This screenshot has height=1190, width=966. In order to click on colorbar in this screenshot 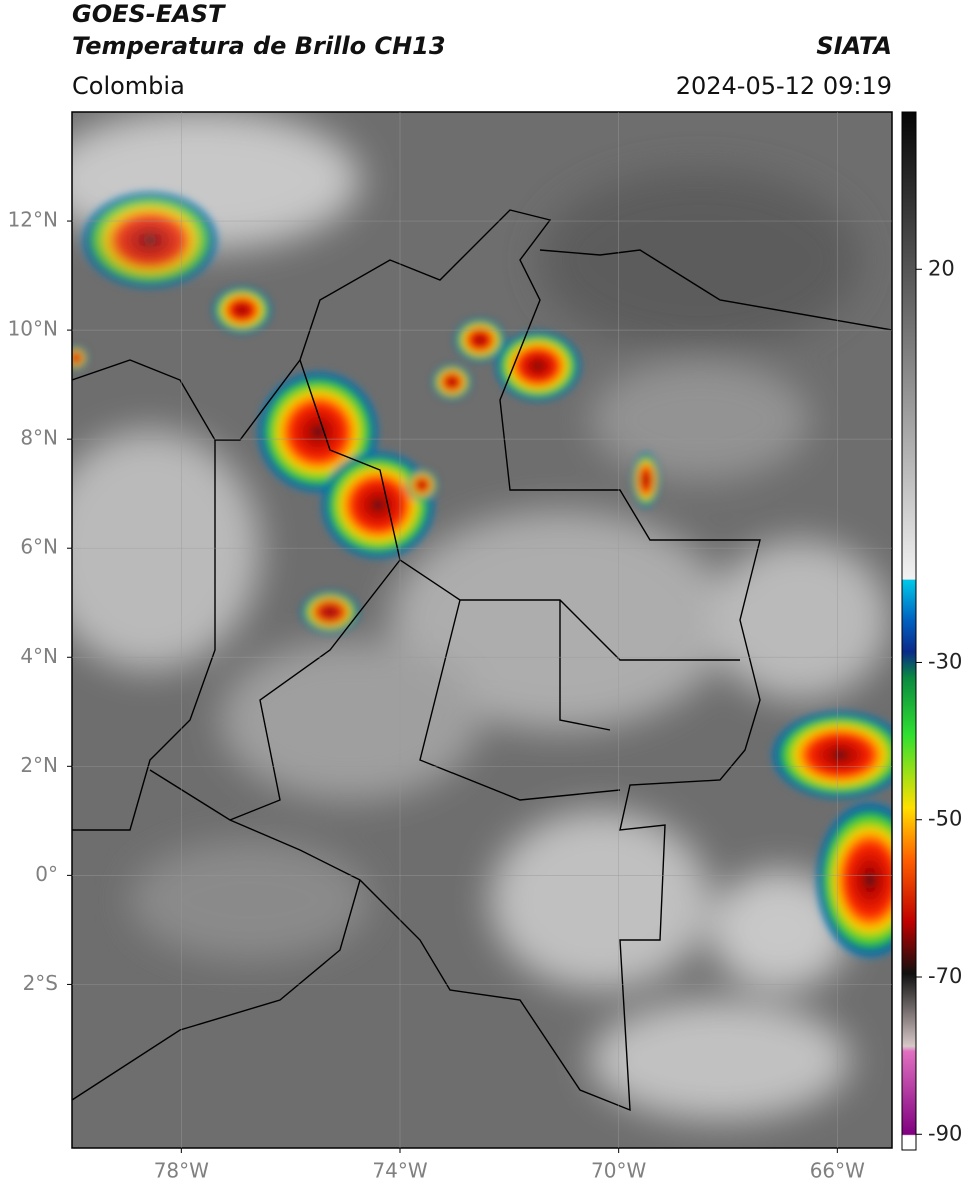, I will do `click(909, 631)`.